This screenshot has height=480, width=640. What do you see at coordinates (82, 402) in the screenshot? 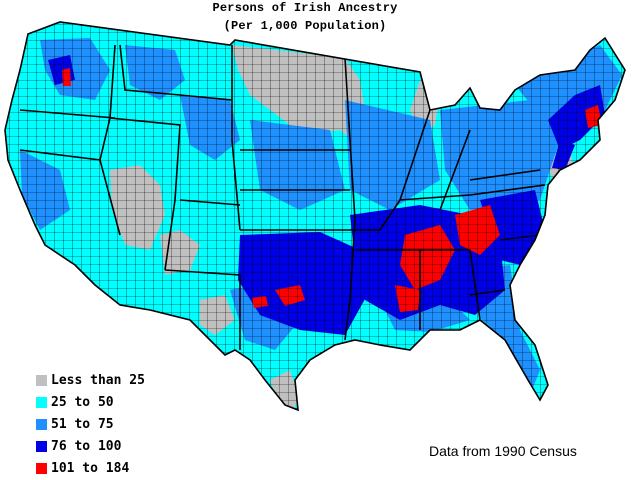
I see `legend-label: 25 to 50` at bounding box center [82, 402].